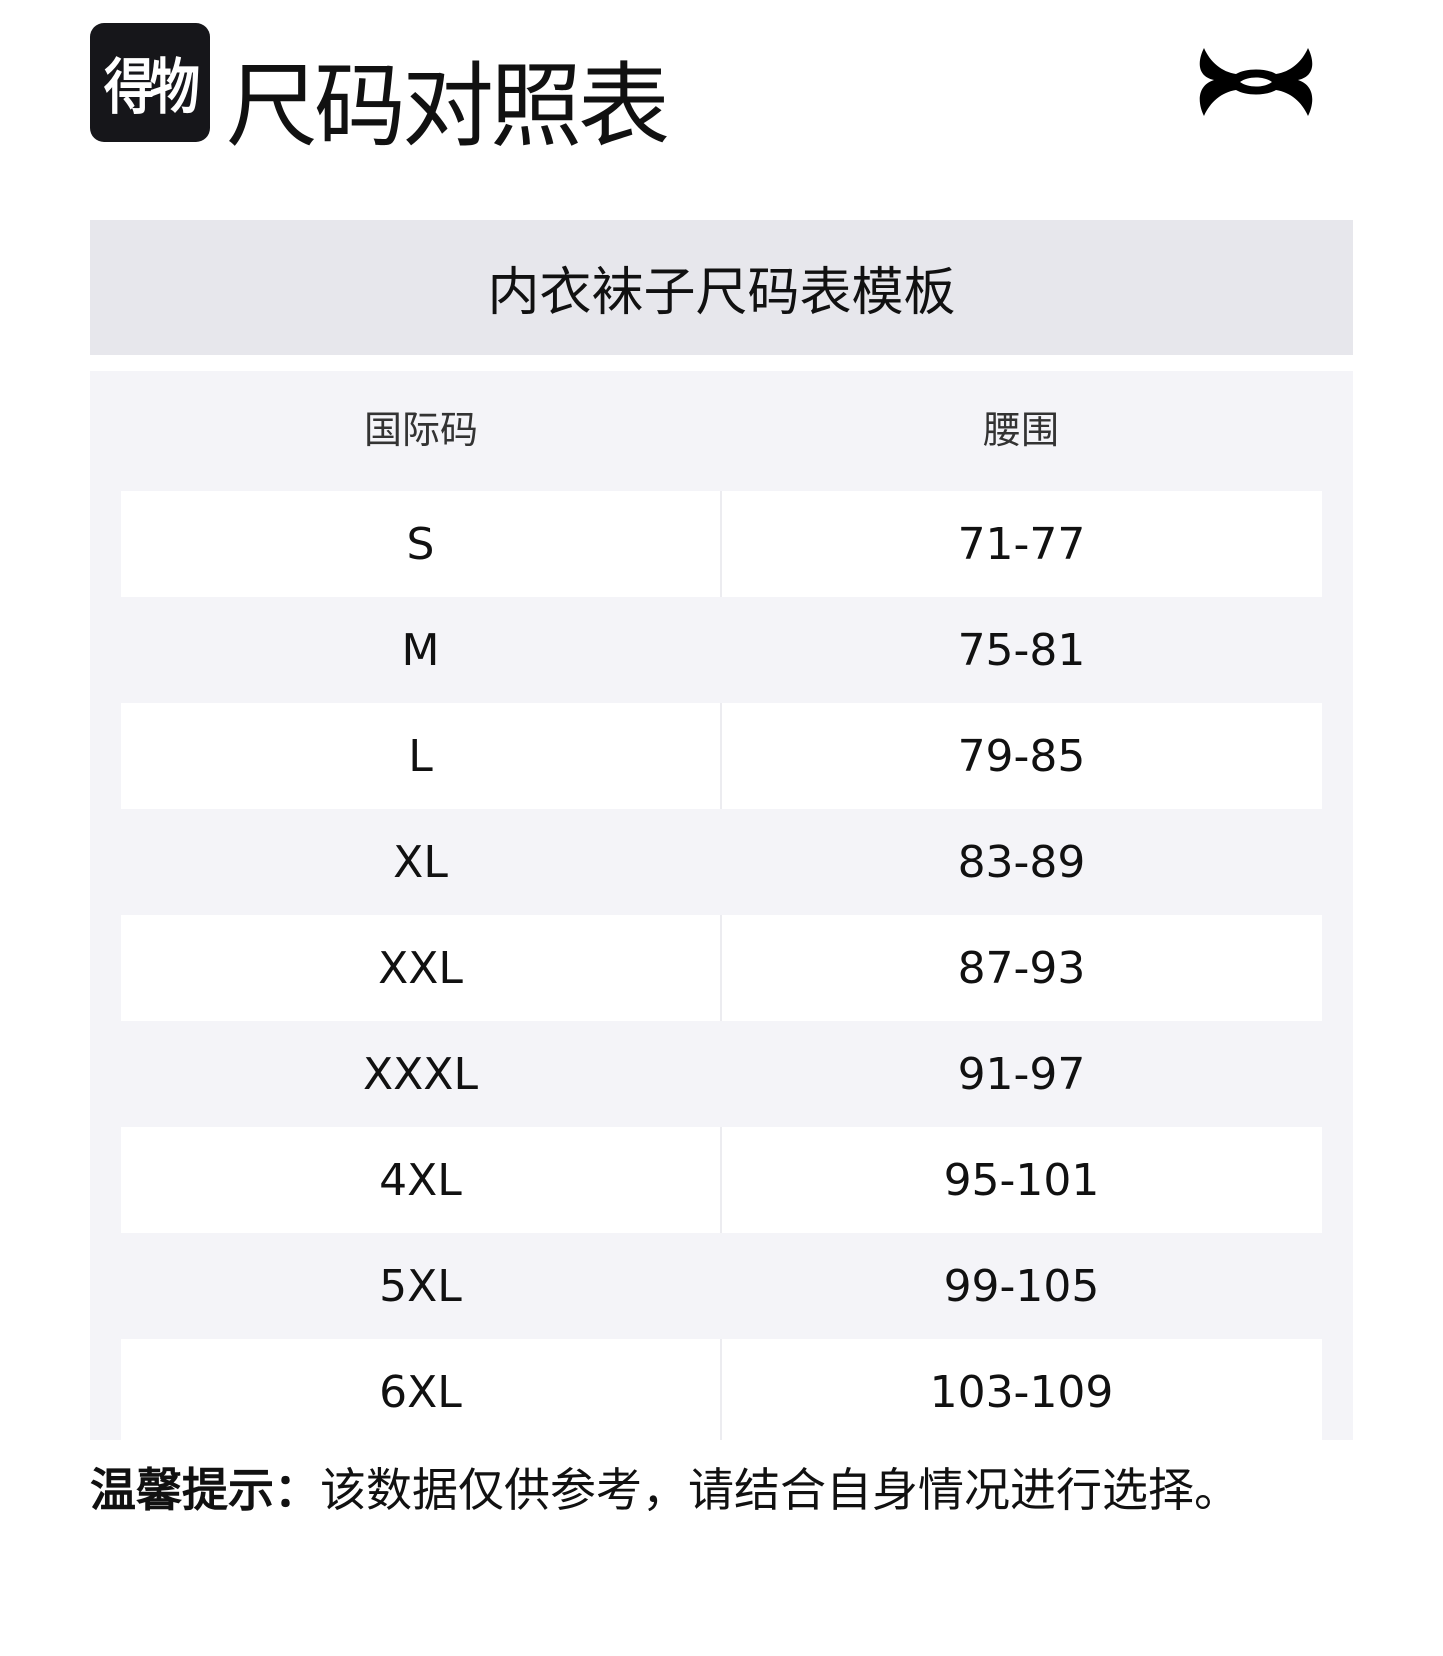 The width and height of the screenshot is (1443, 1656). Describe the element at coordinates (780, 1490) in the screenshot. I see `footer-text: 该数据仅供参考，请结合自身情况进行选择。` at that location.